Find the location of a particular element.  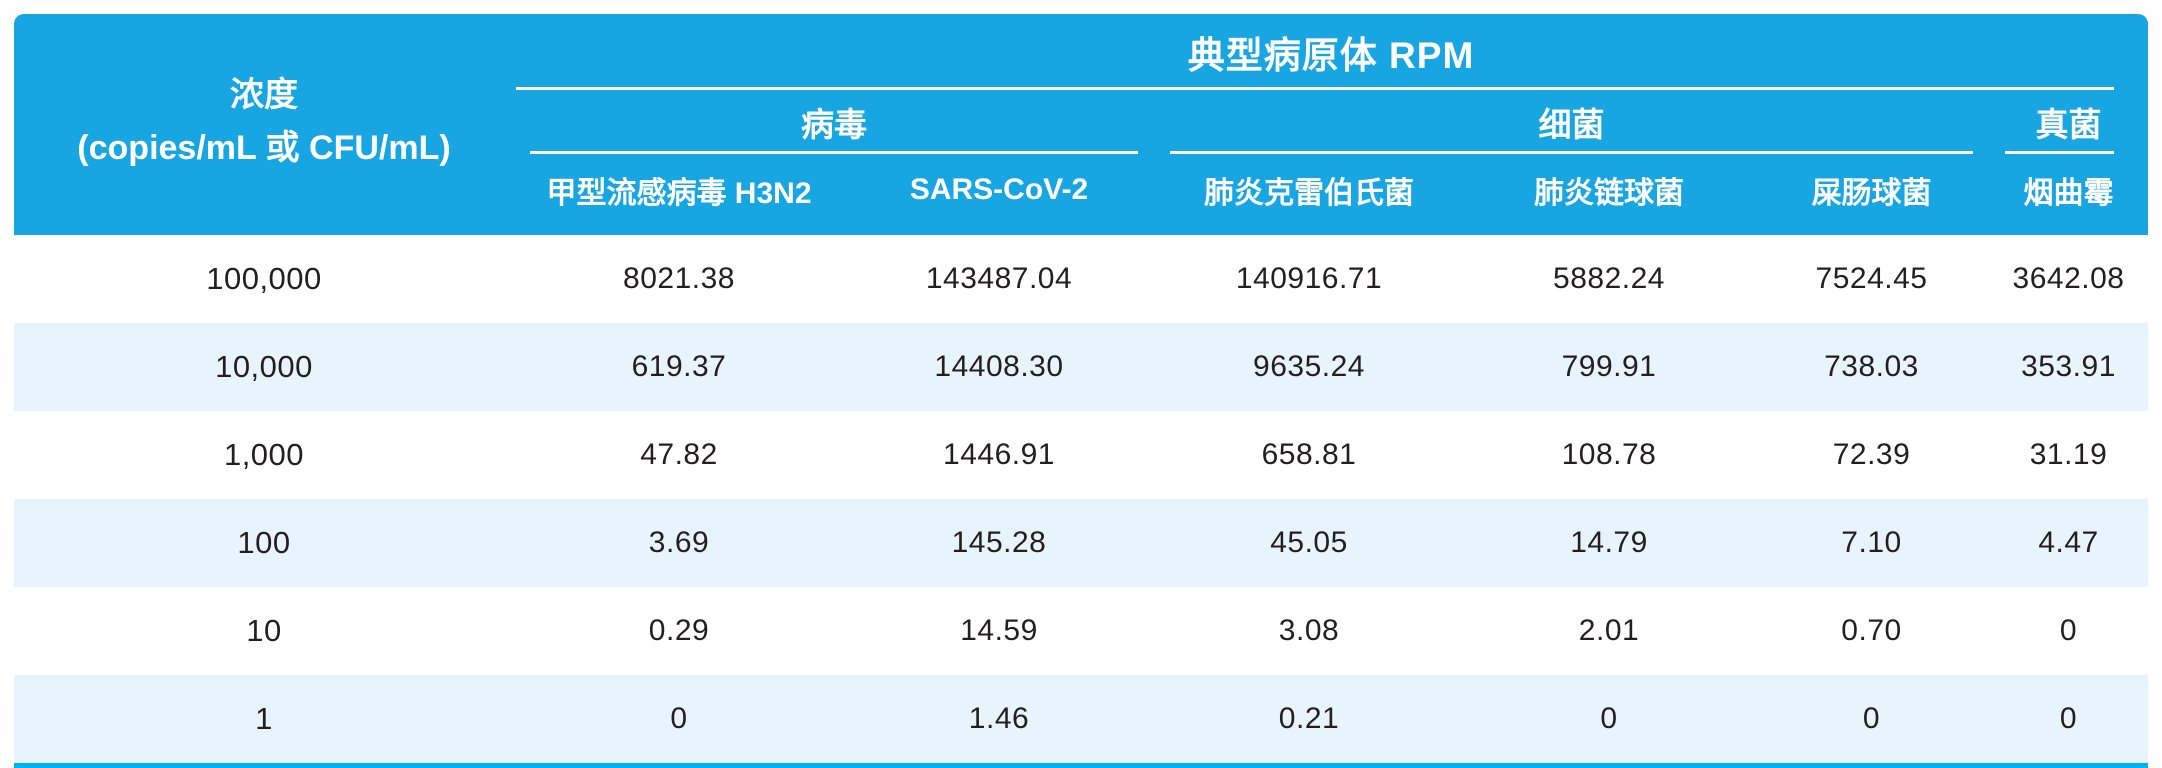

value-cell: 14.79 is located at coordinates (1609, 542).